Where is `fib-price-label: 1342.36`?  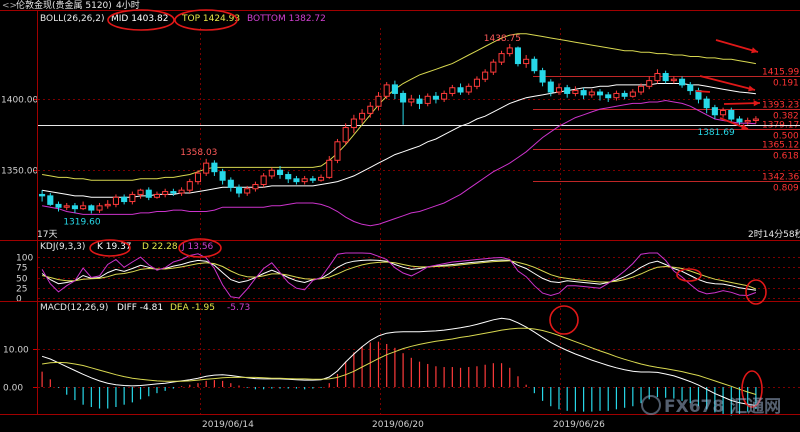
fib-price-label: 1342.36 is located at coordinates (780, 178).